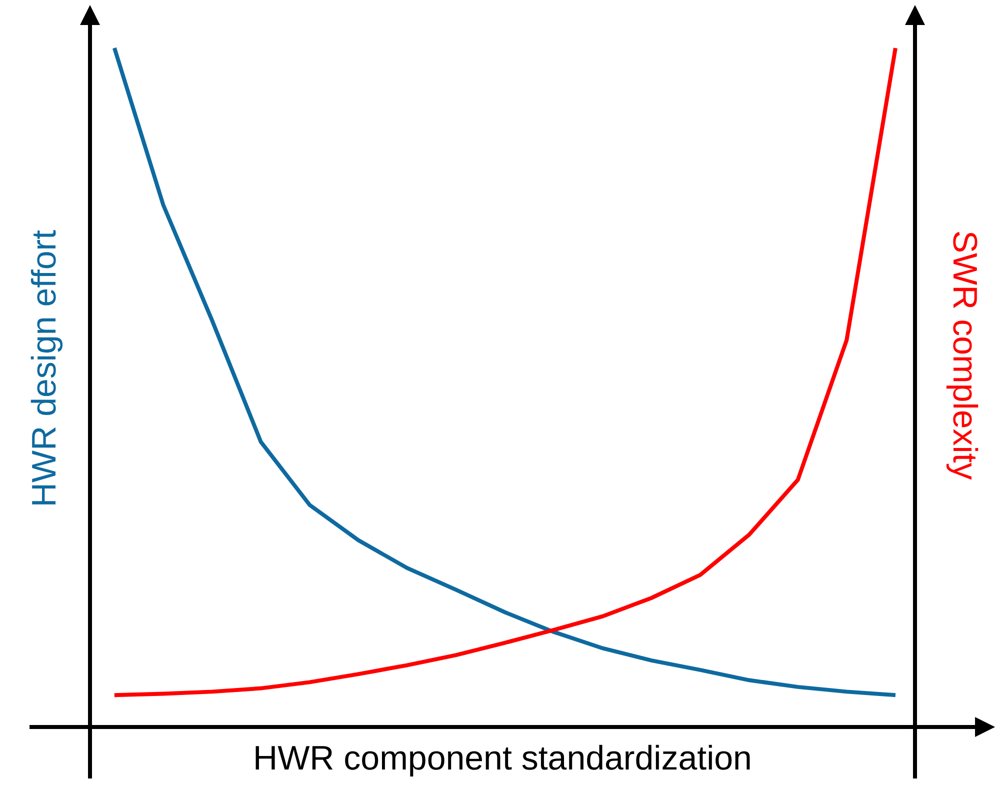  I want to click on y-axis-title: HWR design effort, so click(45, 368).